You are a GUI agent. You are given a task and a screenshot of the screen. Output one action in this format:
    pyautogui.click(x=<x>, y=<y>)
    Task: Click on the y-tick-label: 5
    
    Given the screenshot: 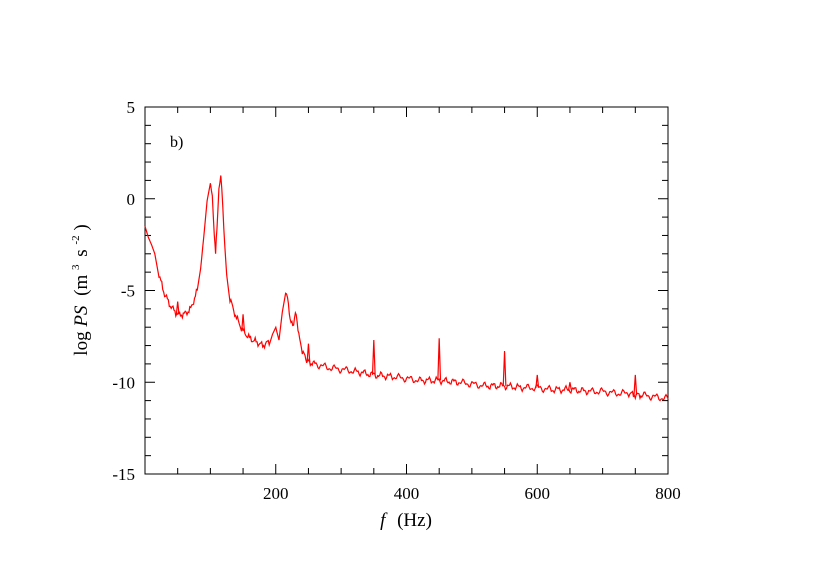 What is the action you would take?
    pyautogui.click(x=131, y=107)
    